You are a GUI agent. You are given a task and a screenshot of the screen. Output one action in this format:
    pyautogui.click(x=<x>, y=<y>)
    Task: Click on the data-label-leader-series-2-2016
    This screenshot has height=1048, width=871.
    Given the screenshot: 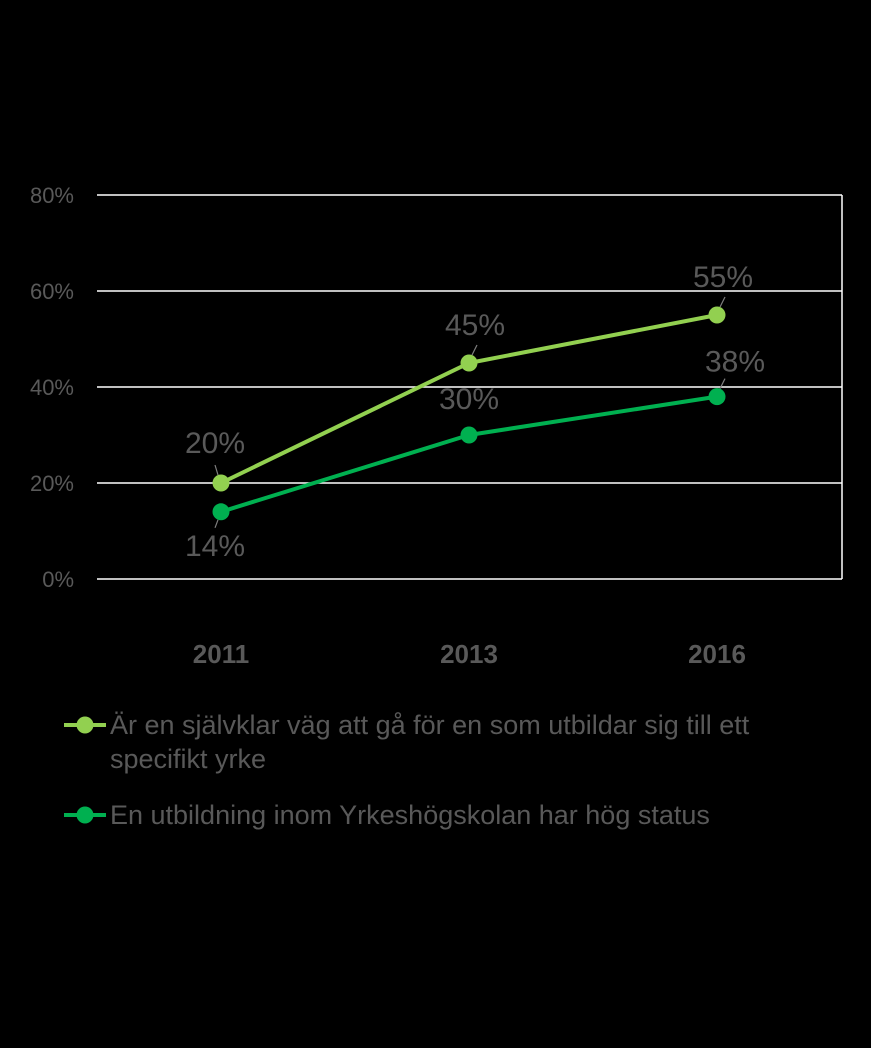 What is the action you would take?
    pyautogui.click(x=722, y=383)
    